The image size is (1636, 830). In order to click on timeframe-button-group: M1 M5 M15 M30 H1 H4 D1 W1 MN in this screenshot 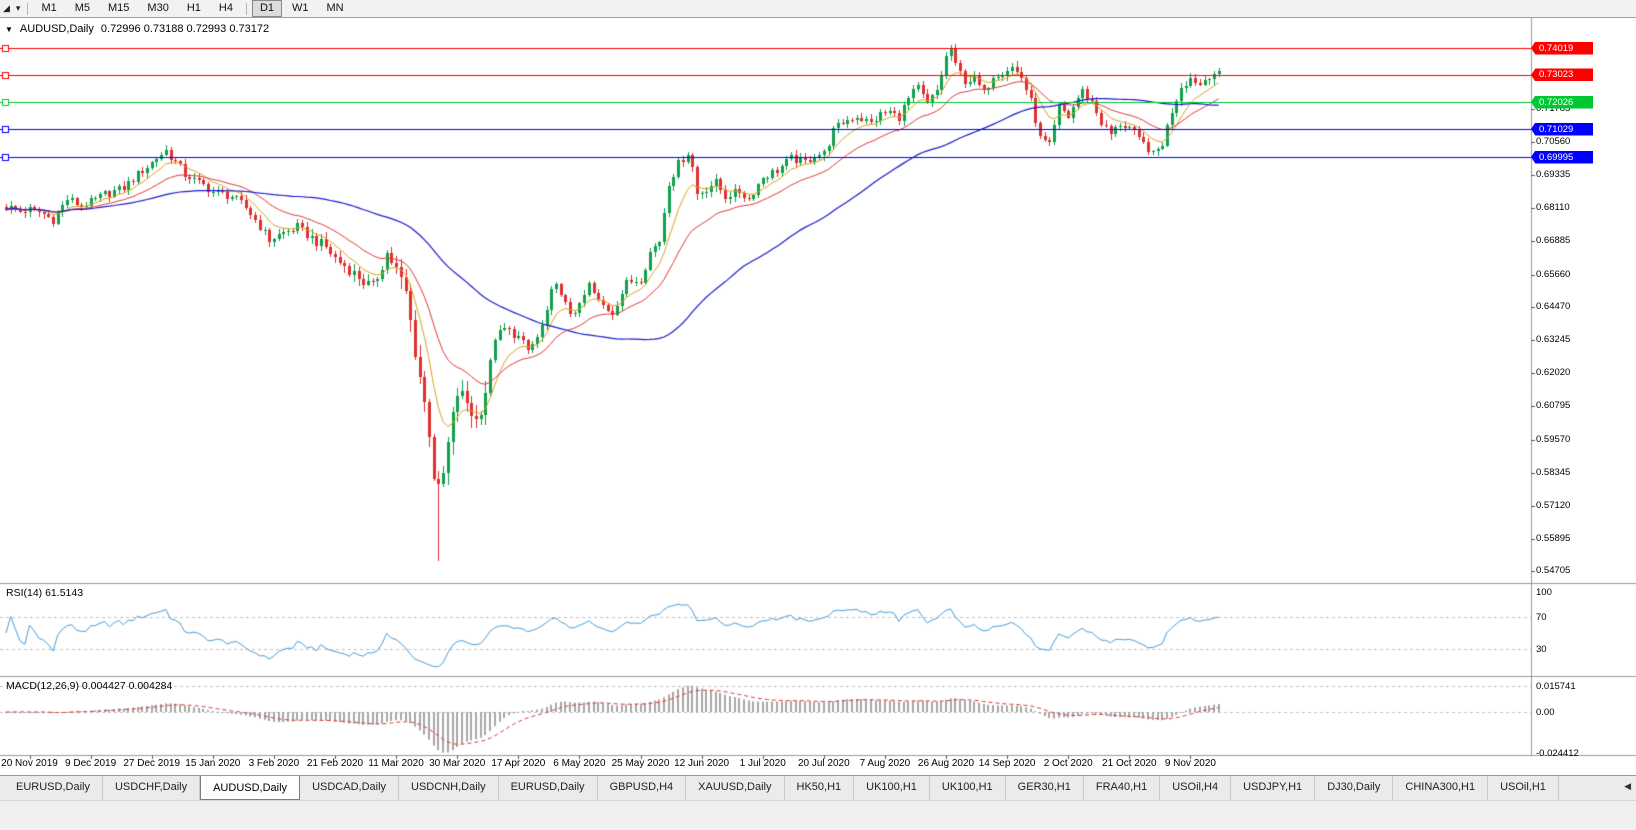, I will do `click(192, 9)`.